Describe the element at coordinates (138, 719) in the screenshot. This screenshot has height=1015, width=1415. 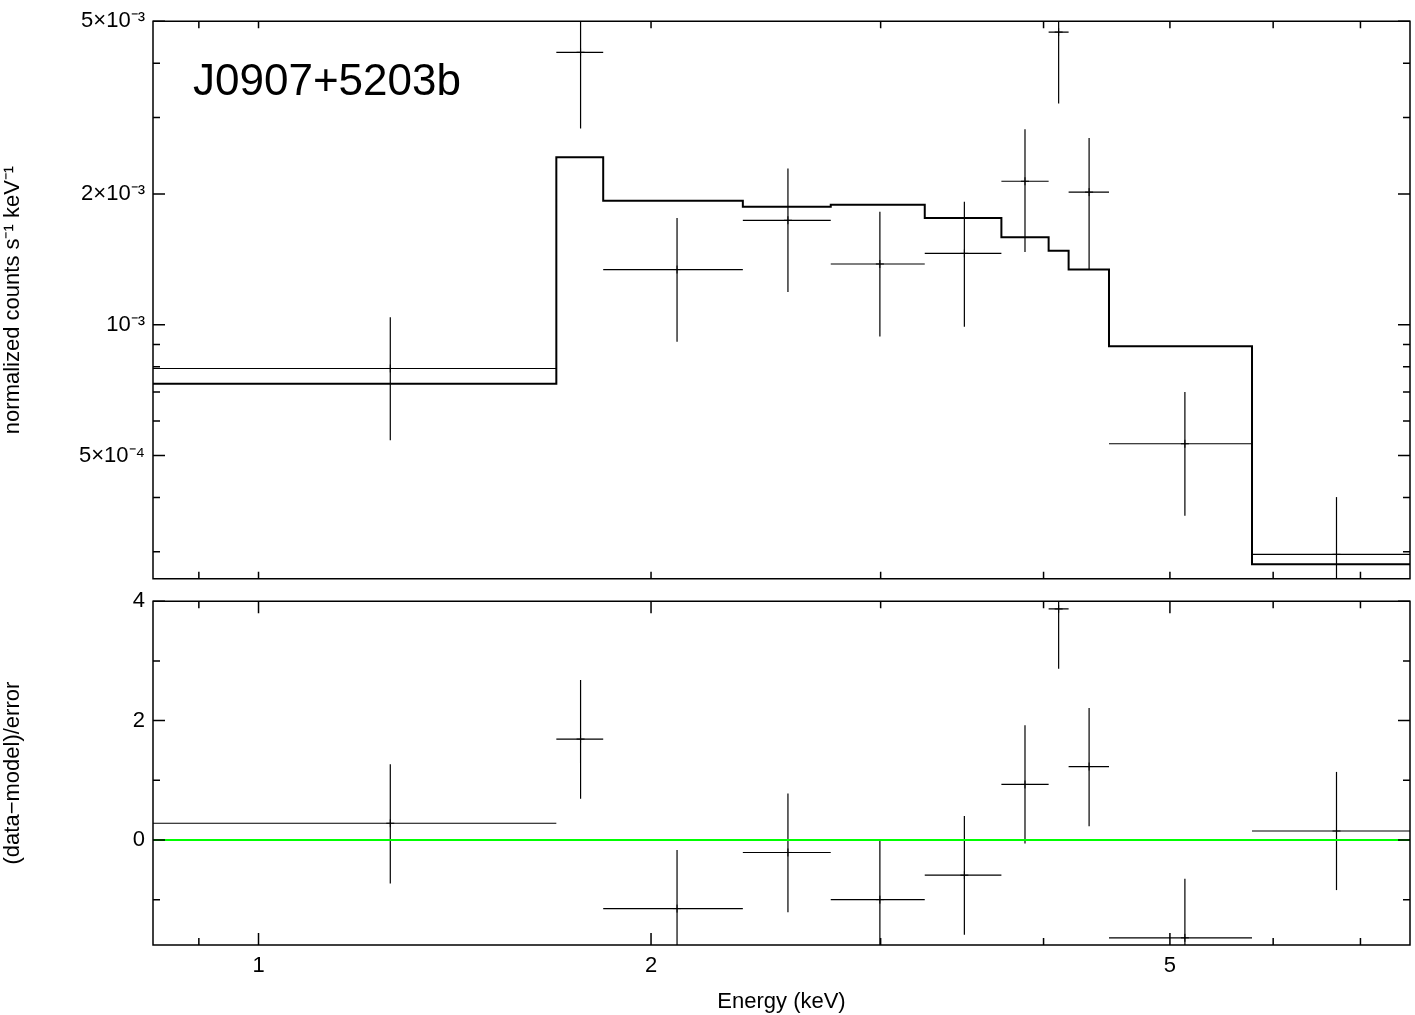
I see `y-tick-label: 2` at that location.